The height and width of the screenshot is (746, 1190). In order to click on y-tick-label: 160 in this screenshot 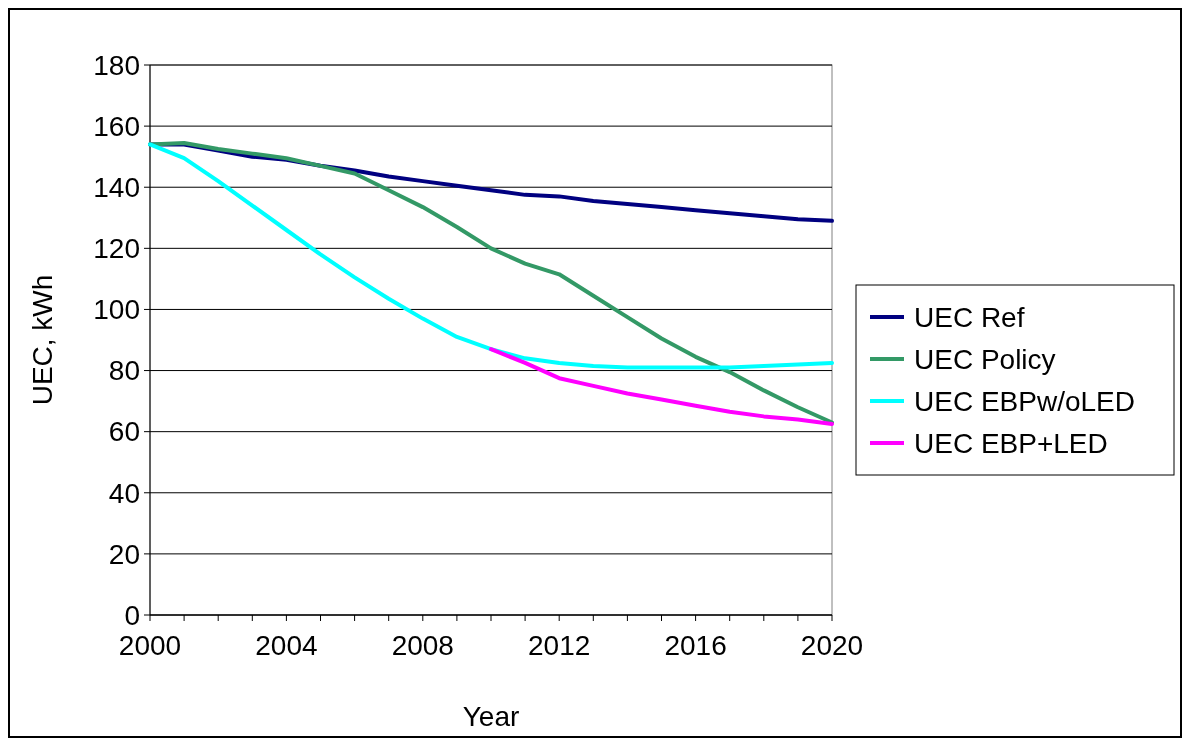, I will do `click(116, 126)`.